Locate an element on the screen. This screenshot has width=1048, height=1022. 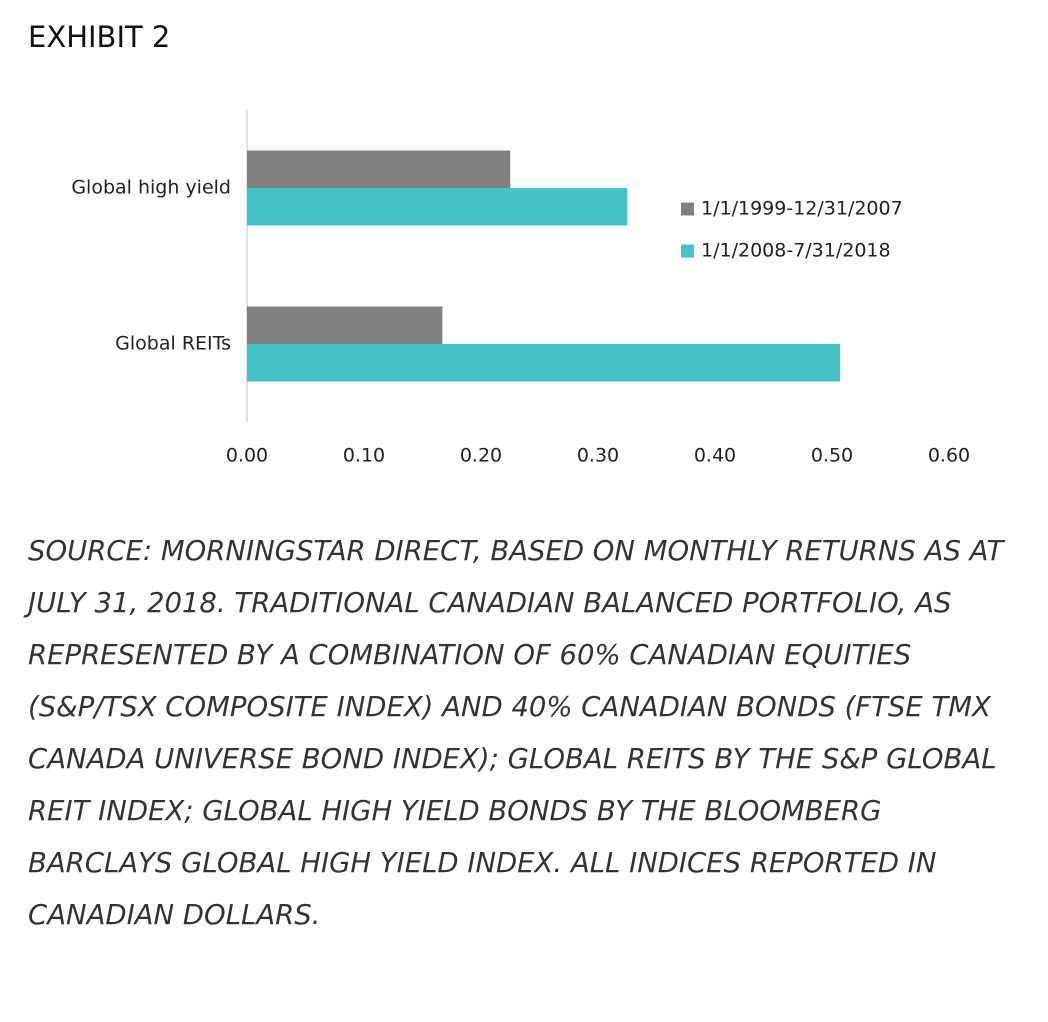
x-tick-label: 0.10 is located at coordinates (364, 456).